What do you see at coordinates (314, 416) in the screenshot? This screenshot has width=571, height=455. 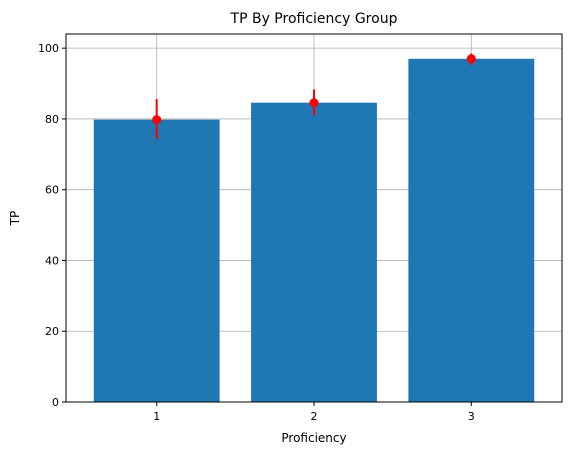 I see `x-tick-label: 2` at bounding box center [314, 416].